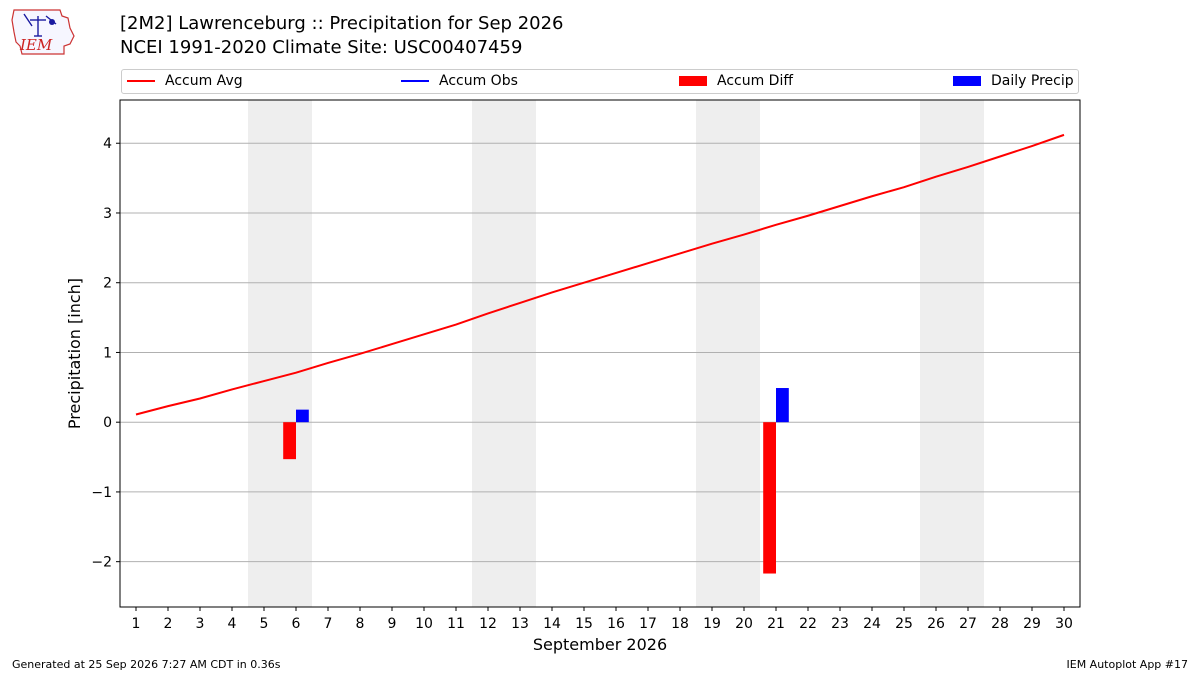 The width and height of the screenshot is (1200, 675). What do you see at coordinates (204, 81) in the screenshot?
I see `legend-label-accum-avg: Accum Avg` at bounding box center [204, 81].